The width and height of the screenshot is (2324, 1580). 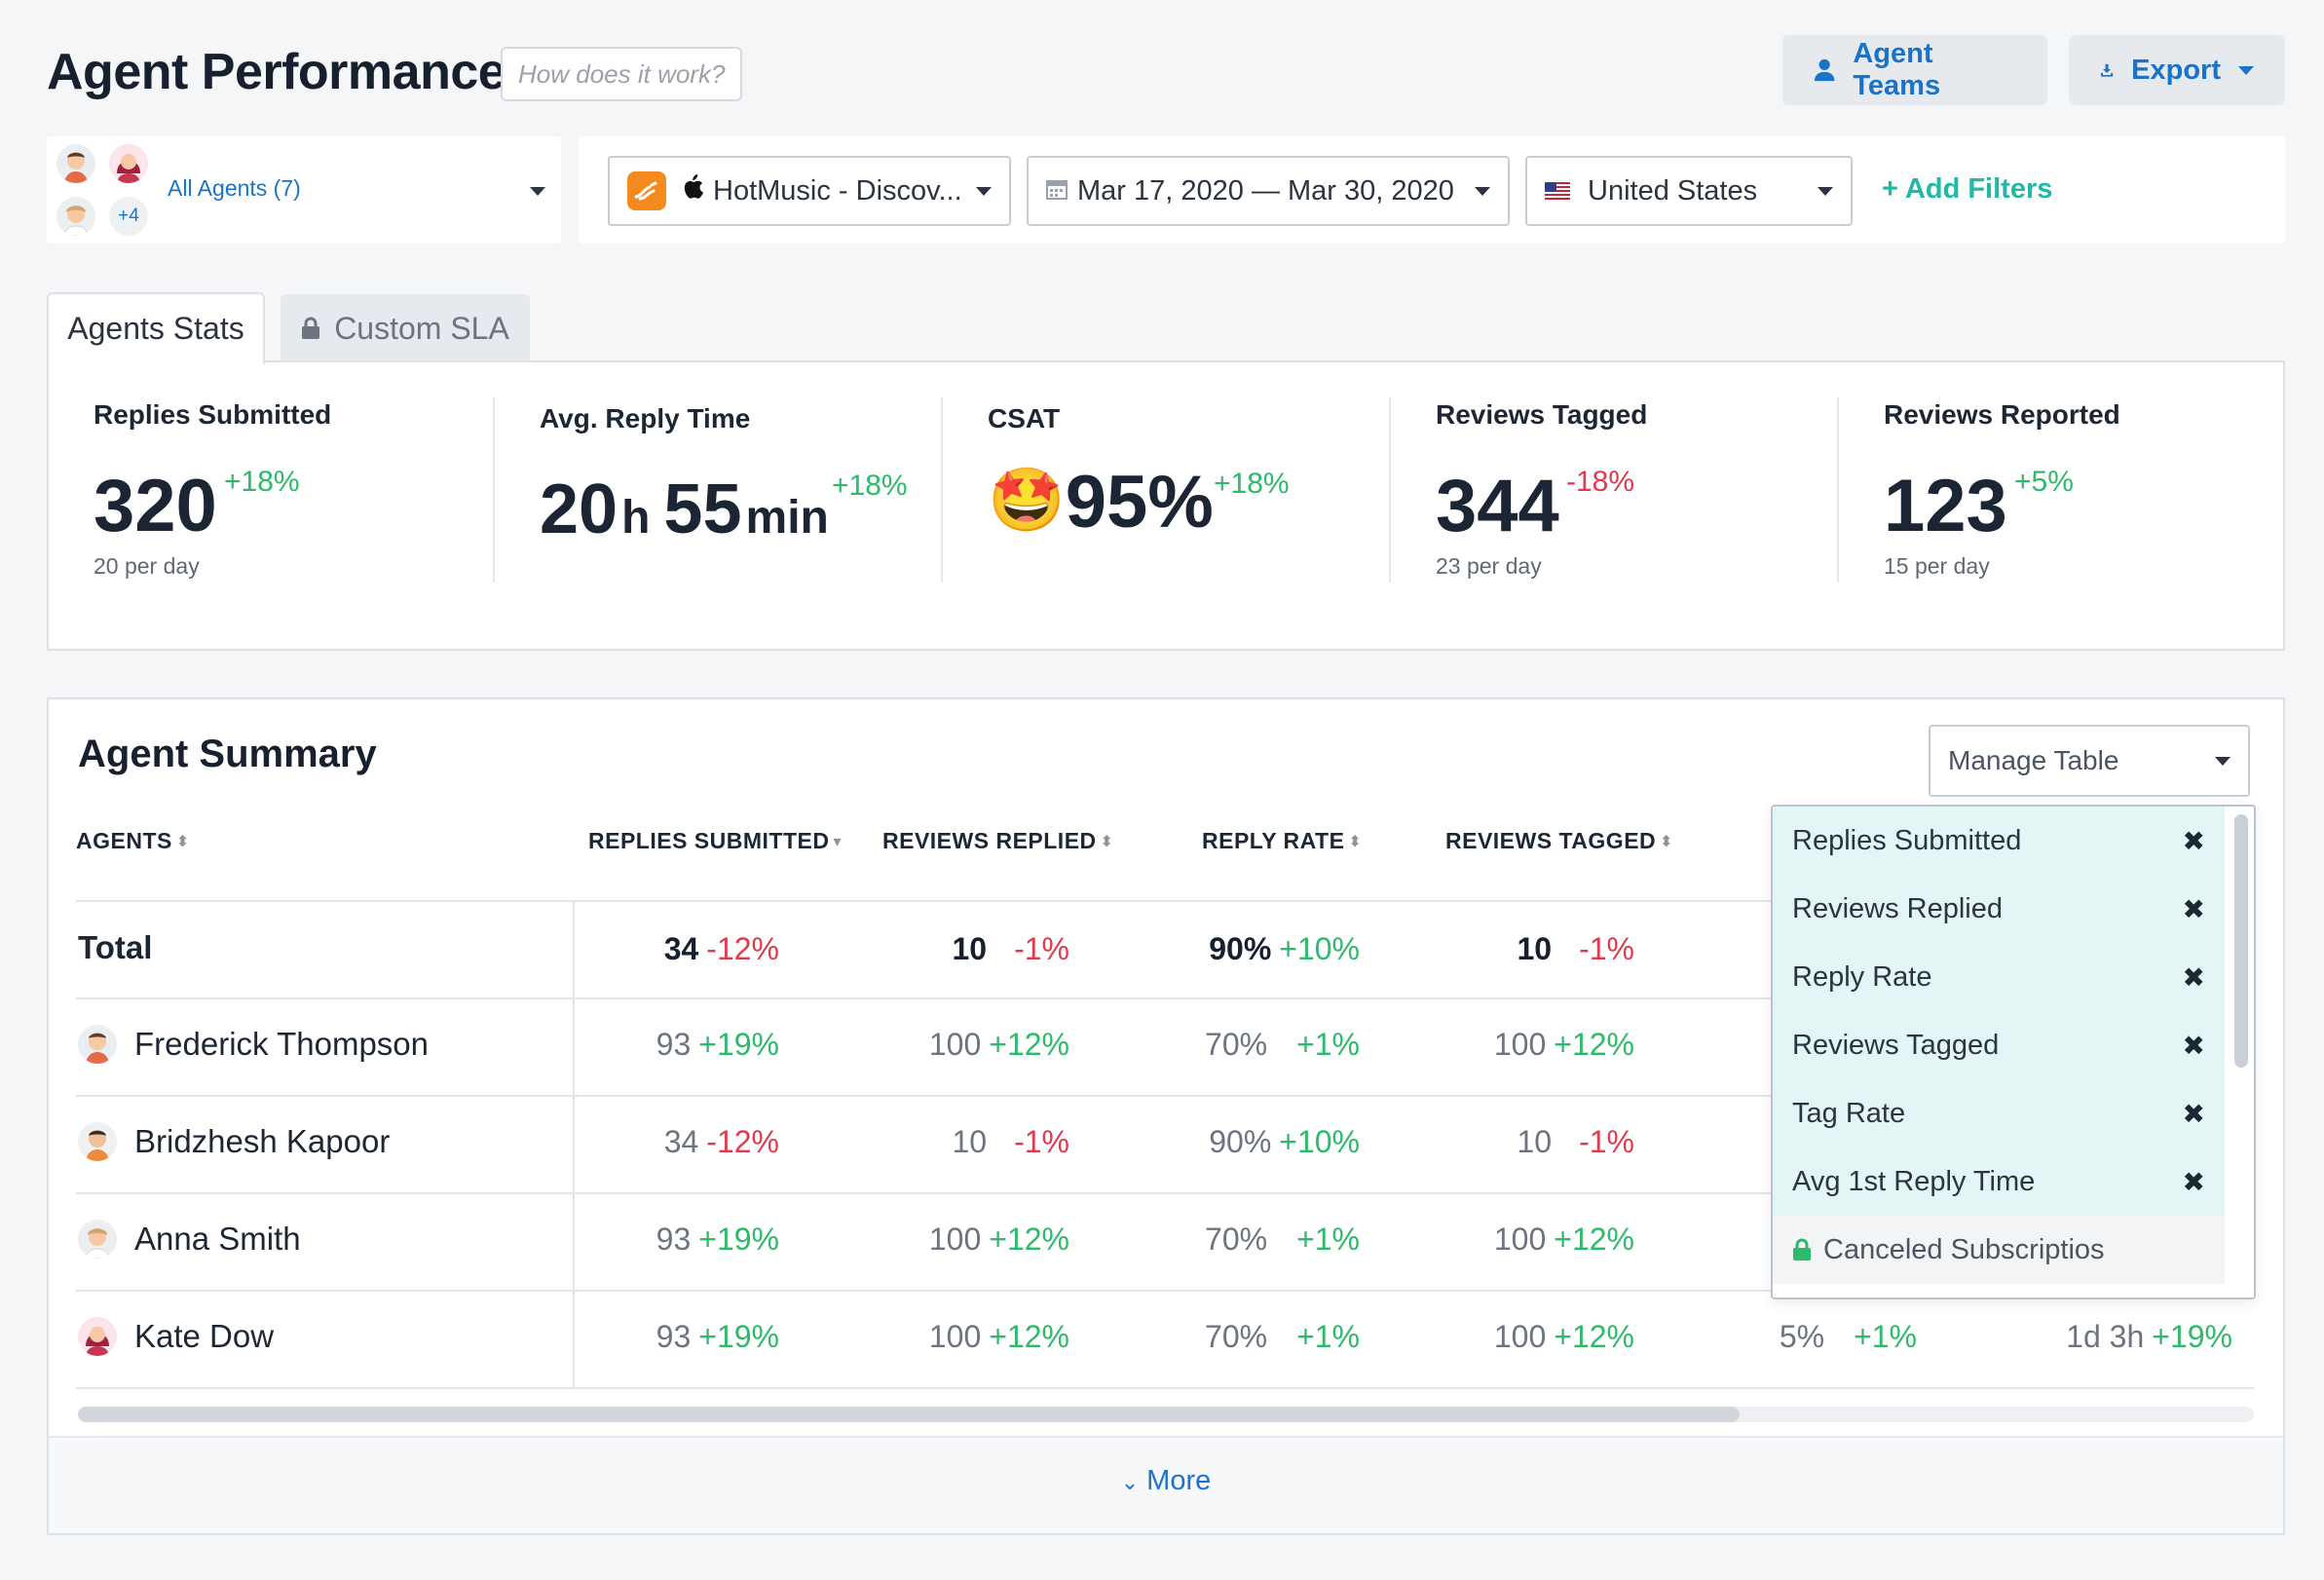 I want to click on column-header-label: REVIEWS REPLIED, so click(x=989, y=840).